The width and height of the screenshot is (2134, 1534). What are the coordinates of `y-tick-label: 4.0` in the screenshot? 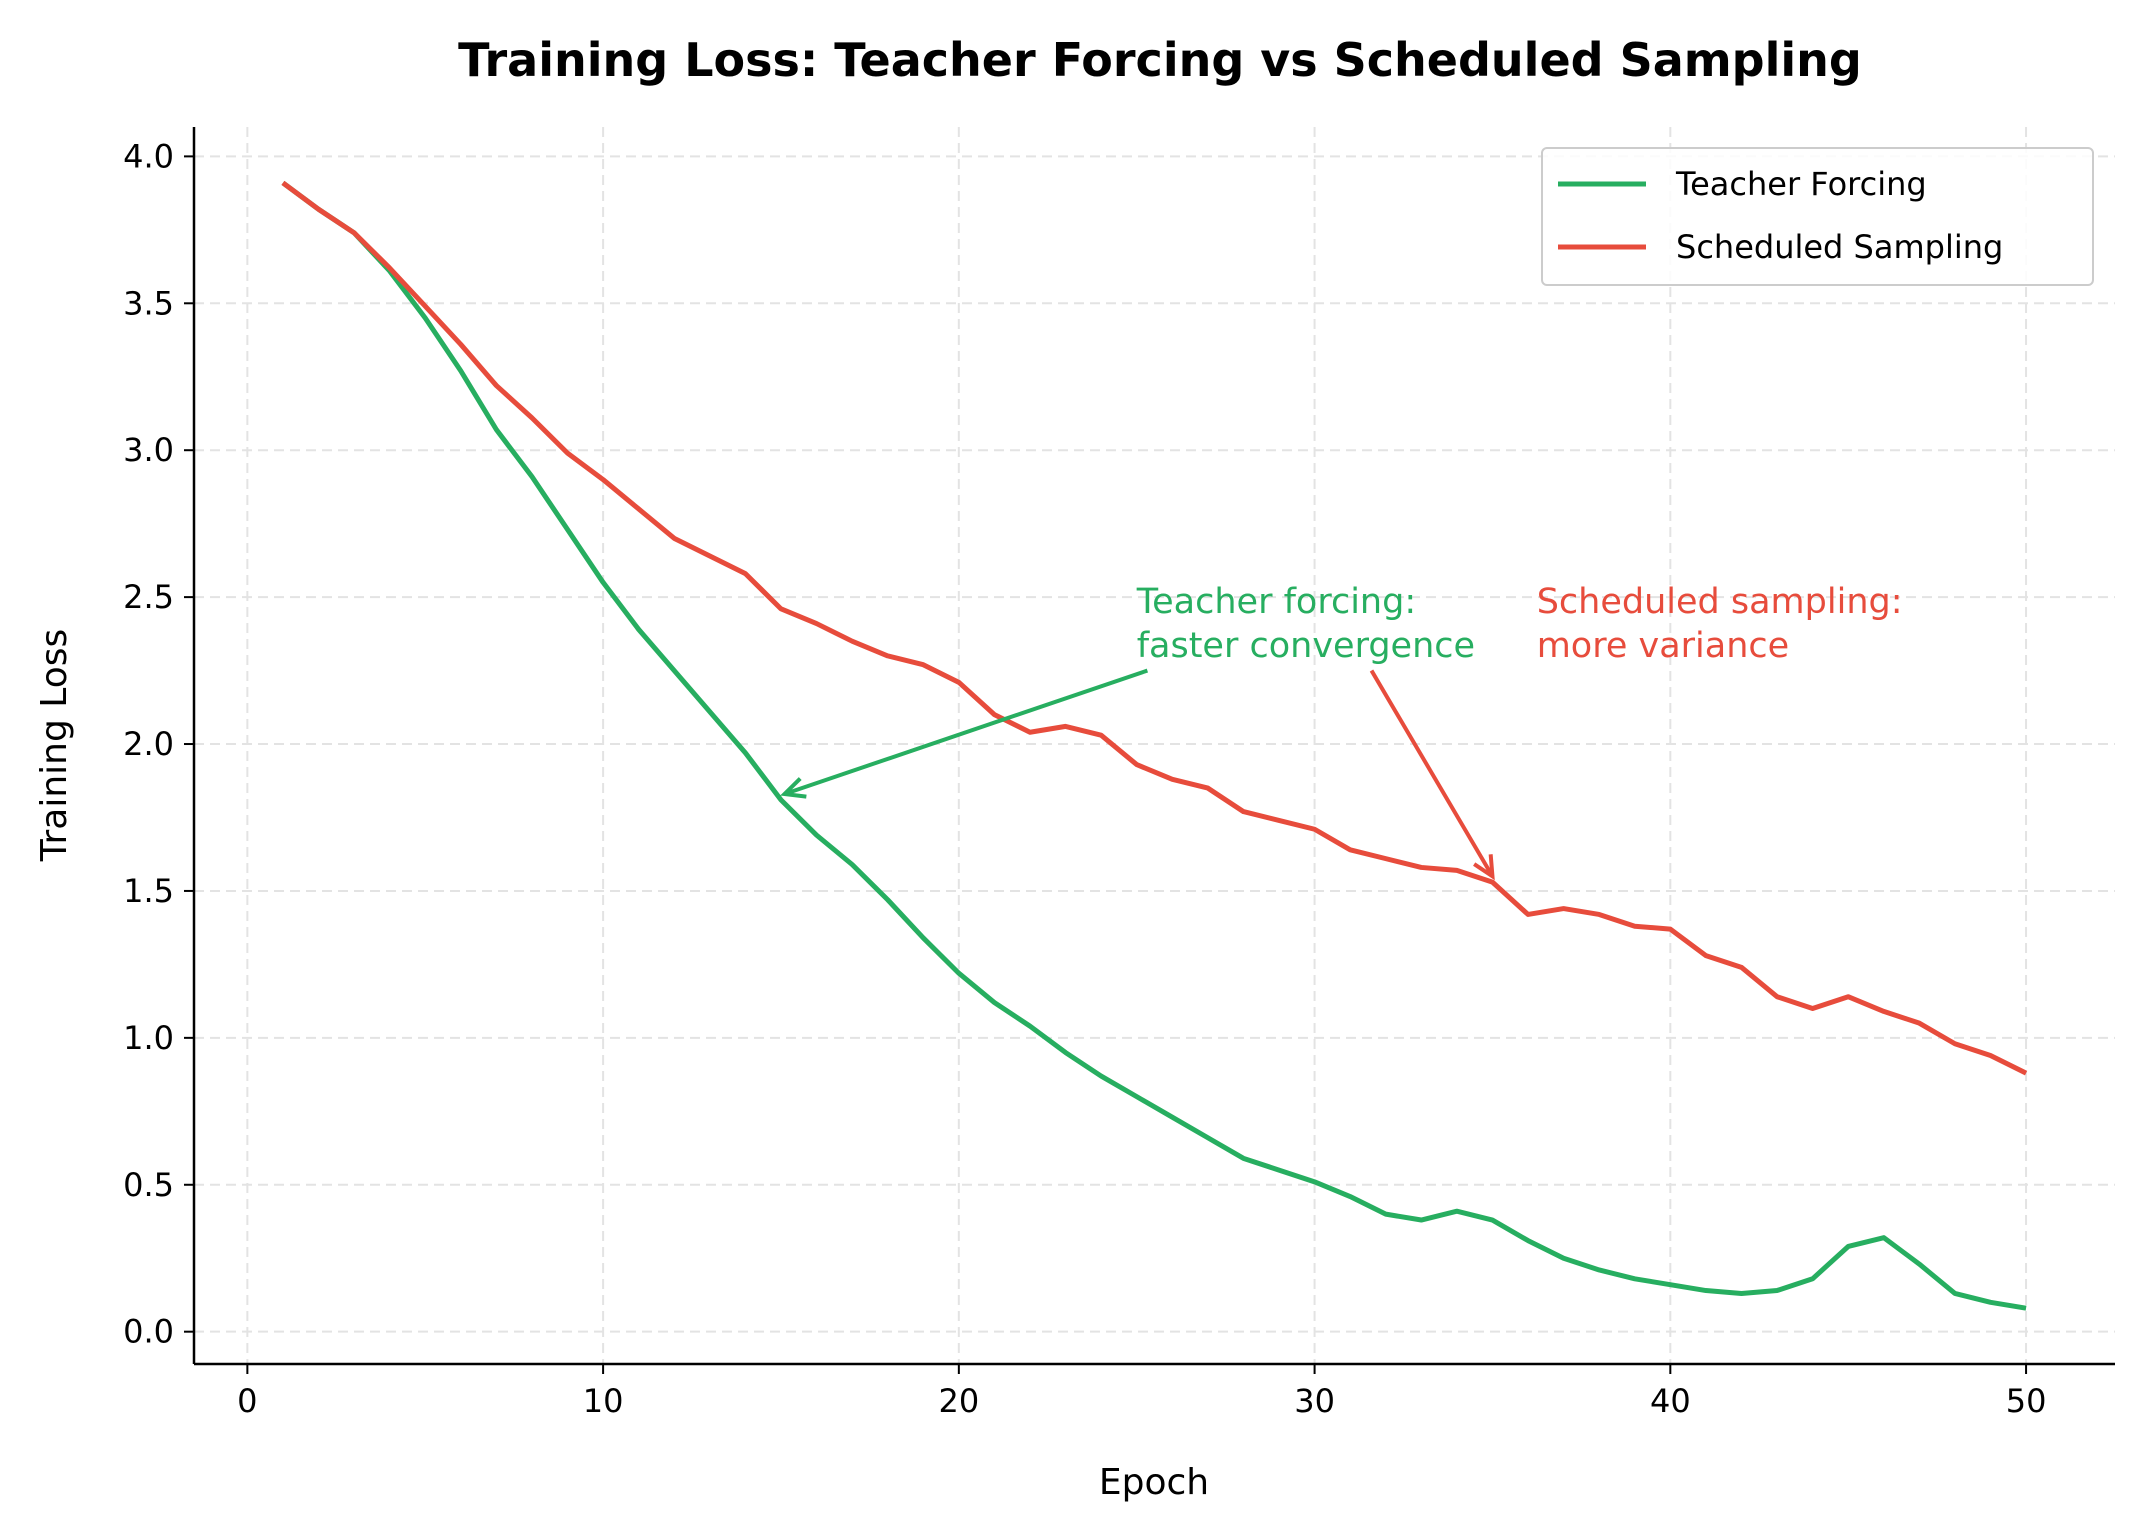 It's located at (148, 156).